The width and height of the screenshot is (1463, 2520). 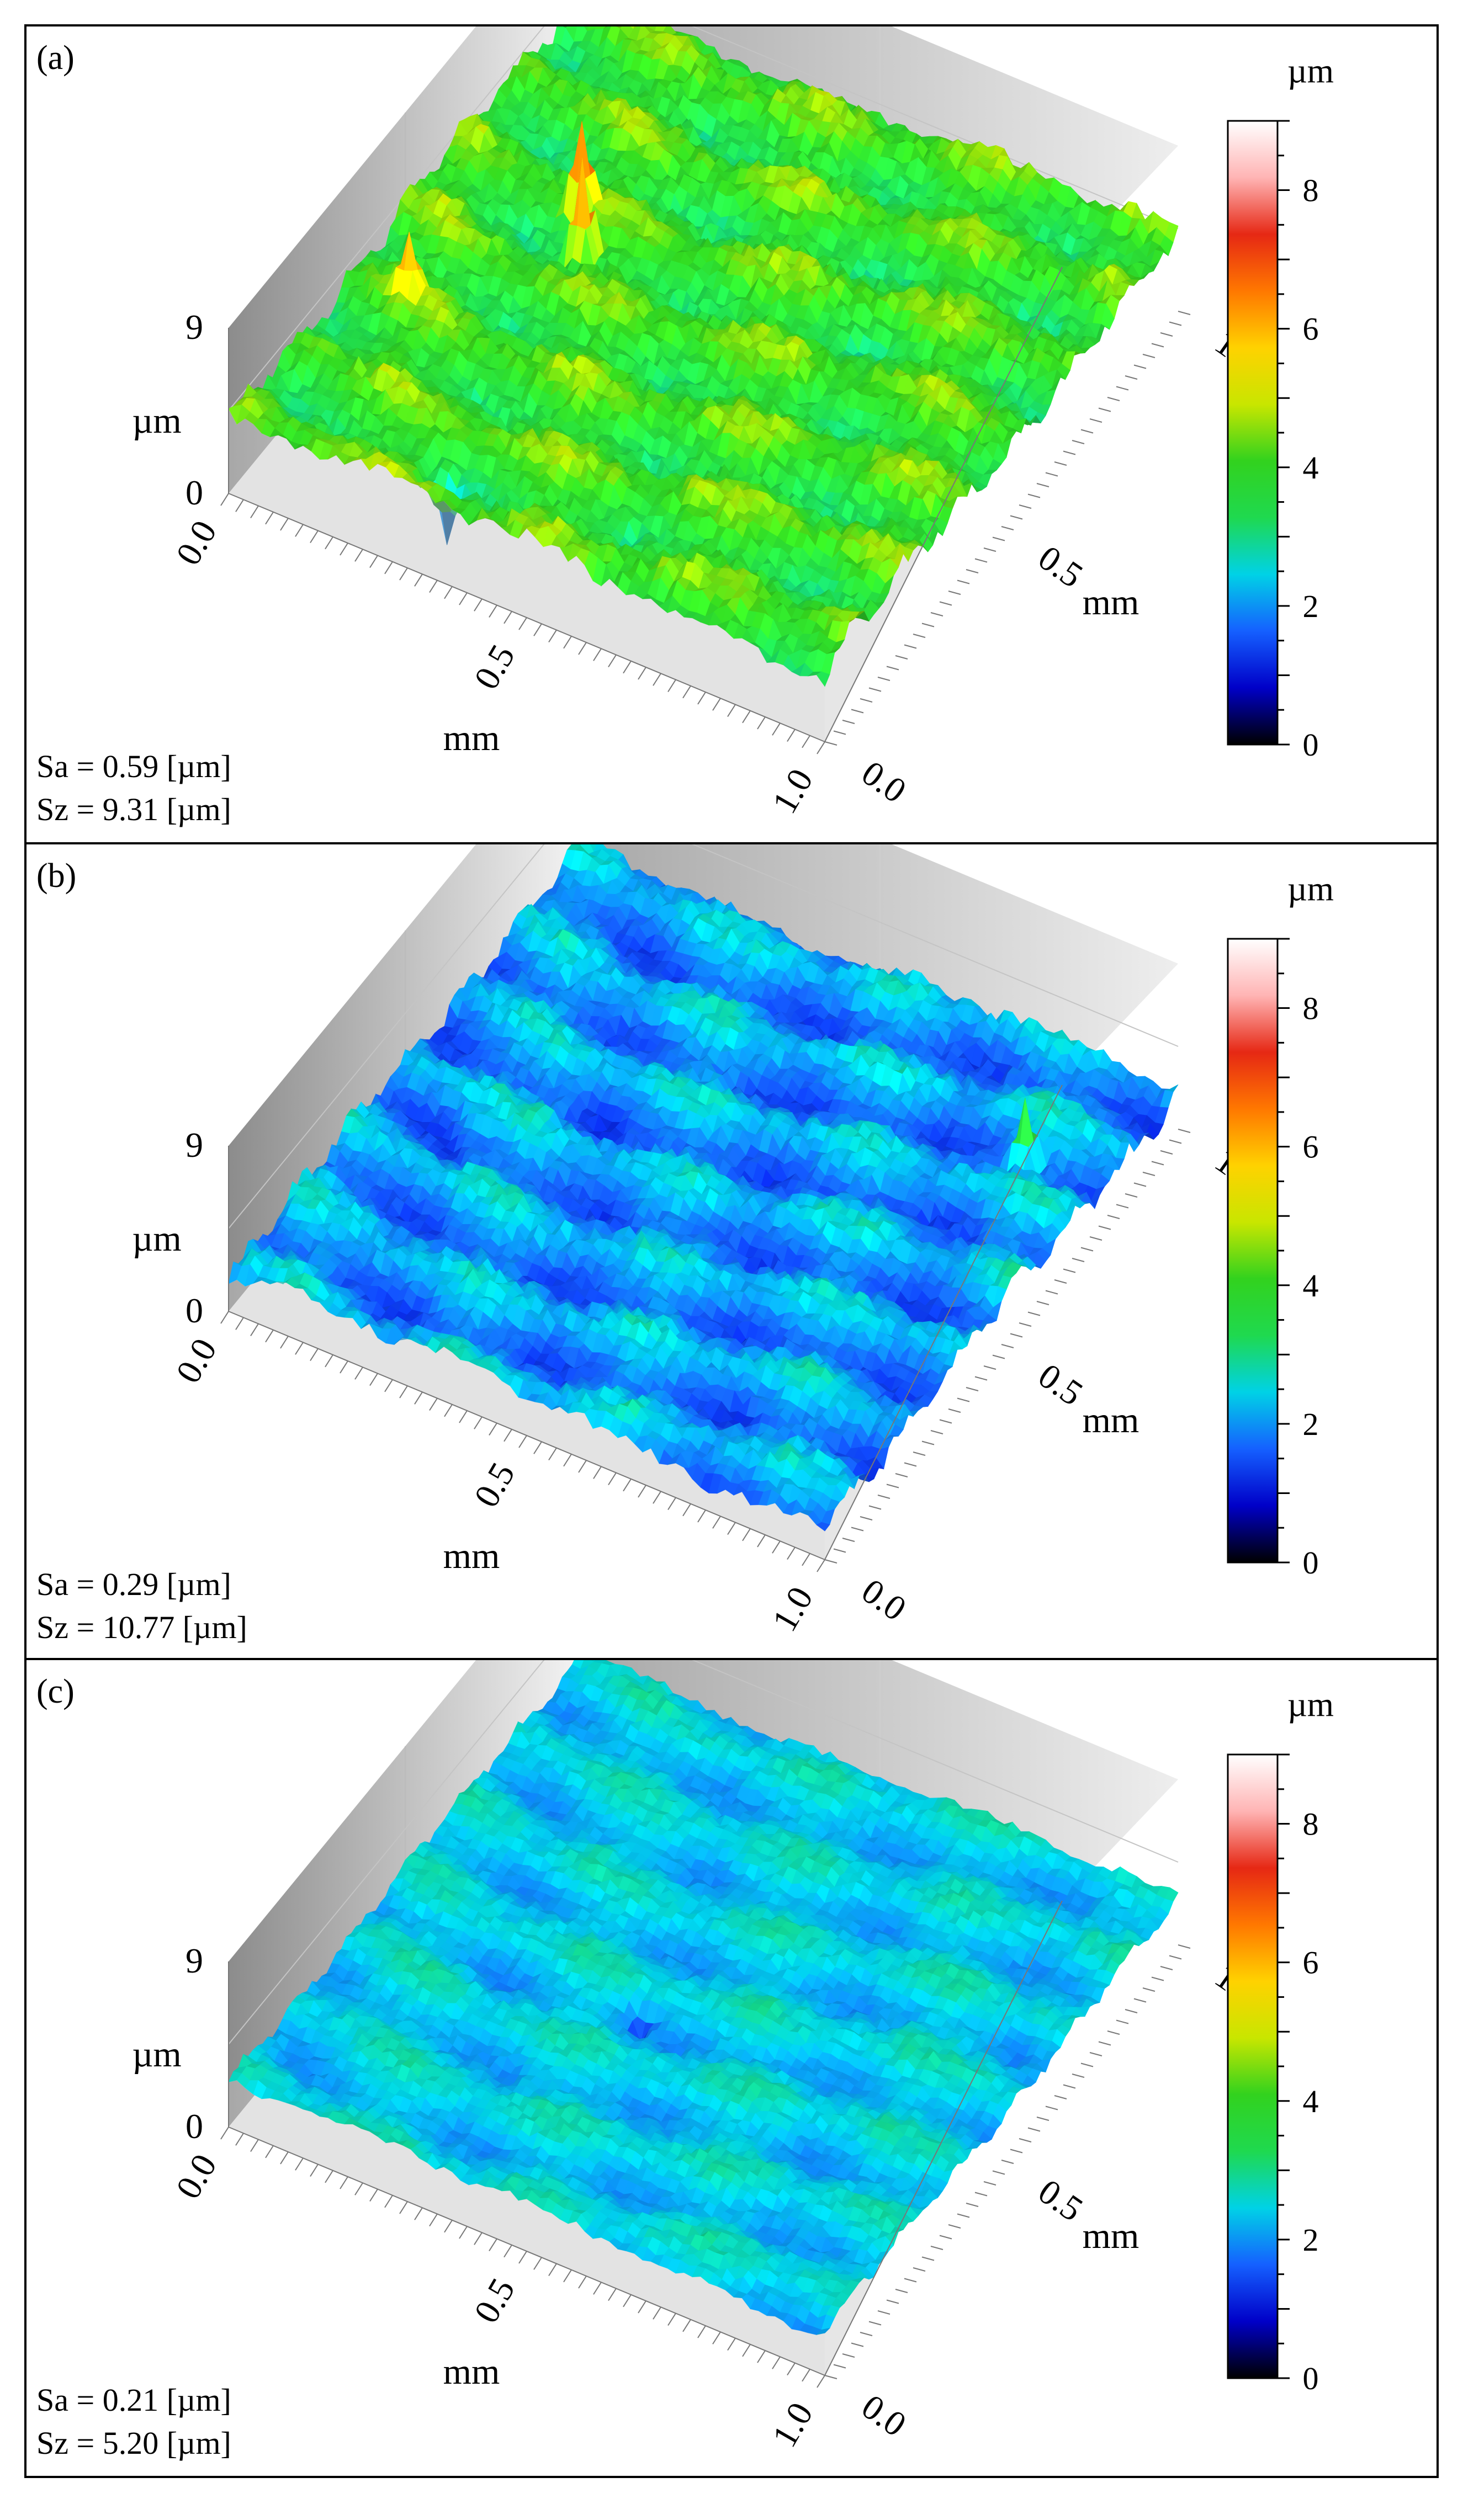 I want to click on sz-value: Sz = 5.20 [µm], so click(x=133, y=2443).